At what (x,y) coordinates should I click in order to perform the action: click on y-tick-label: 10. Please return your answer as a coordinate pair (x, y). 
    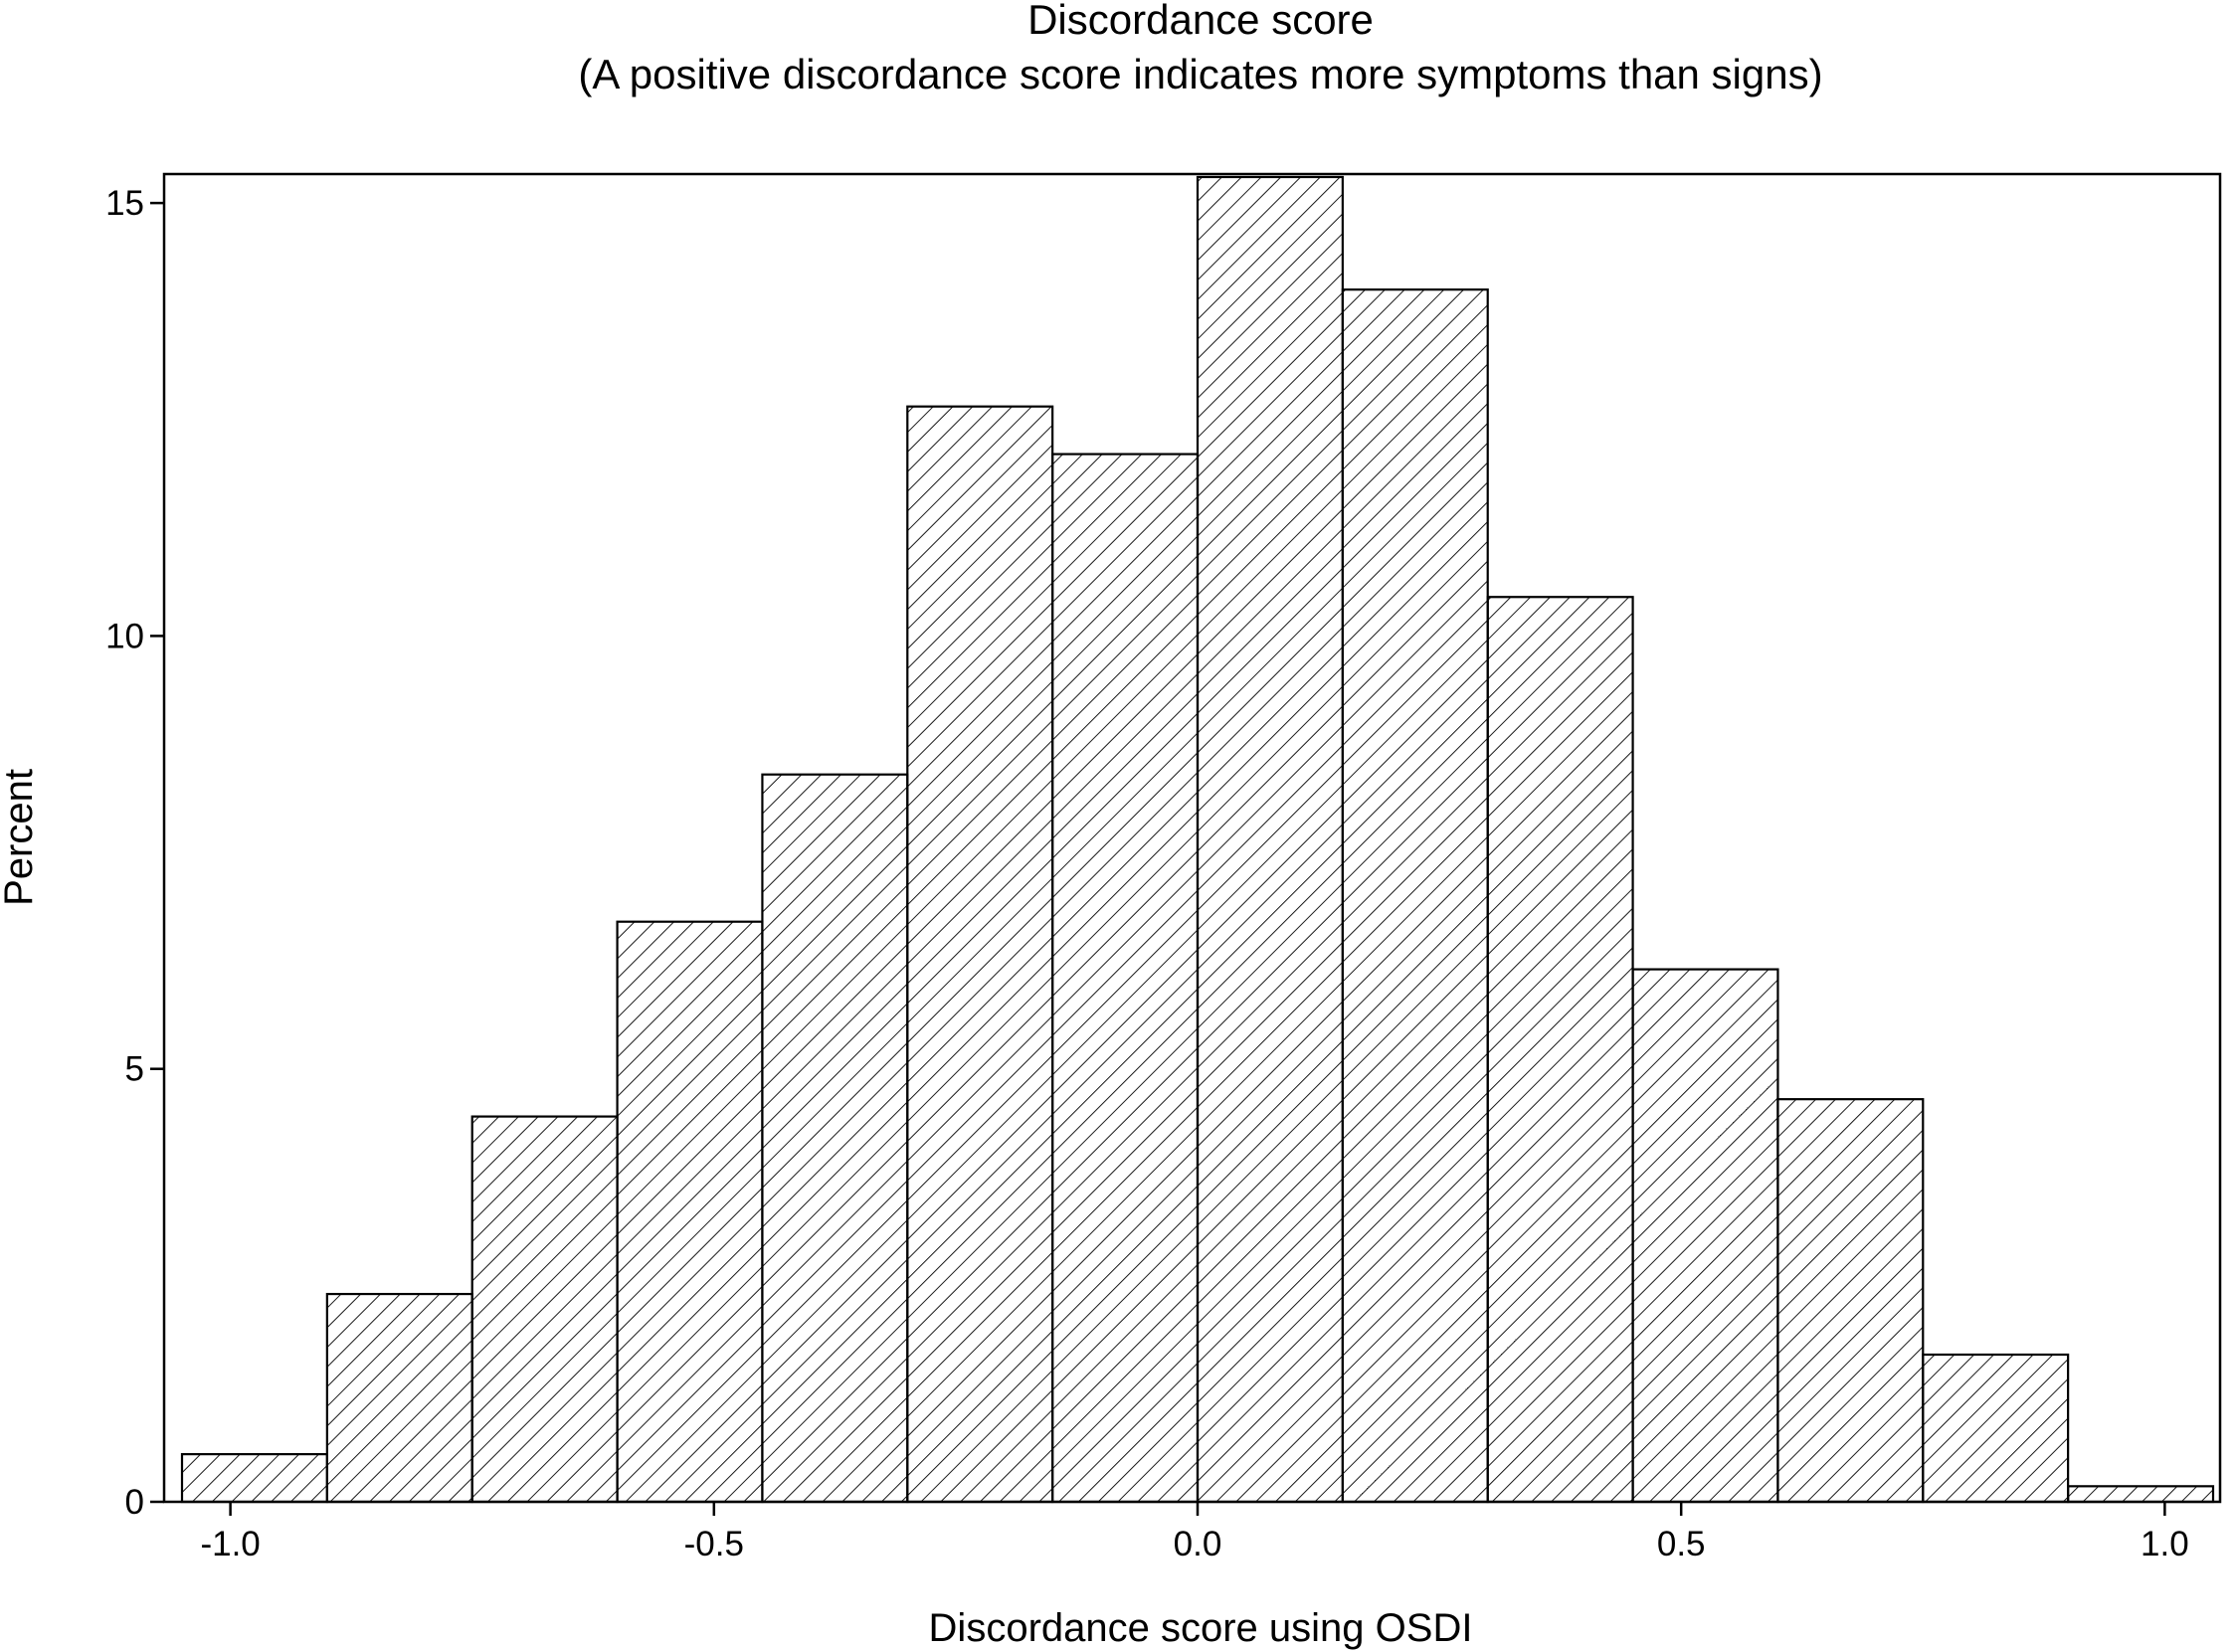
    Looking at the image, I should click on (124, 636).